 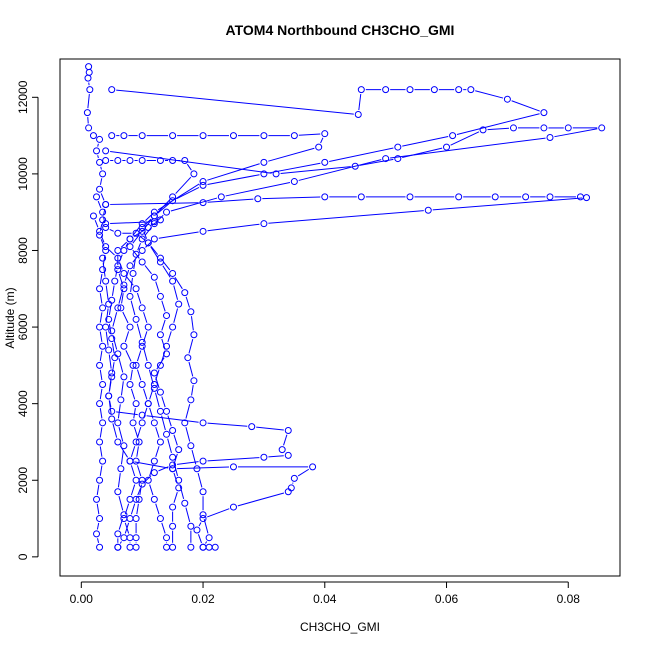 I want to click on y-tick-label: 6000, so click(x=23, y=326).